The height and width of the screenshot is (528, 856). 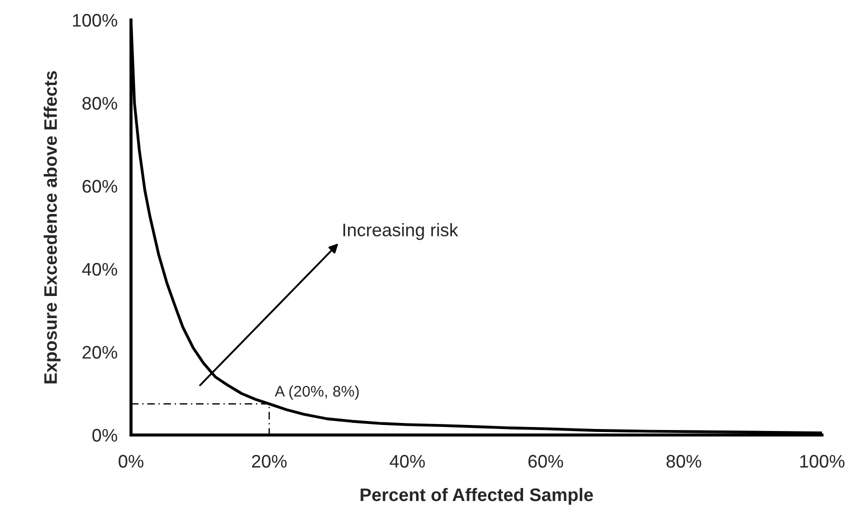 I want to click on x-tick-label: 20%, so click(x=269, y=461).